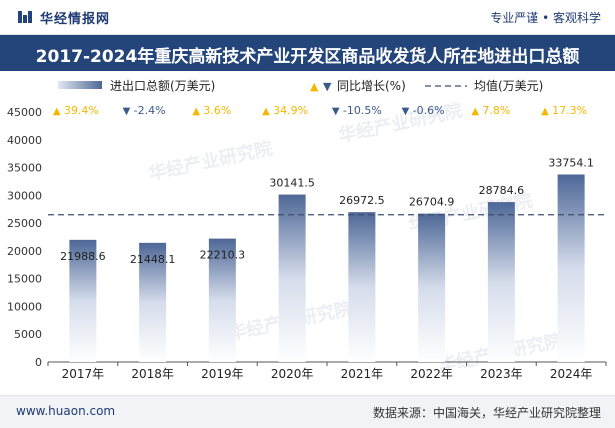 The width and height of the screenshot is (615, 428). Describe the element at coordinates (217, 110) in the screenshot. I see `growth-label: 3.6%` at that location.